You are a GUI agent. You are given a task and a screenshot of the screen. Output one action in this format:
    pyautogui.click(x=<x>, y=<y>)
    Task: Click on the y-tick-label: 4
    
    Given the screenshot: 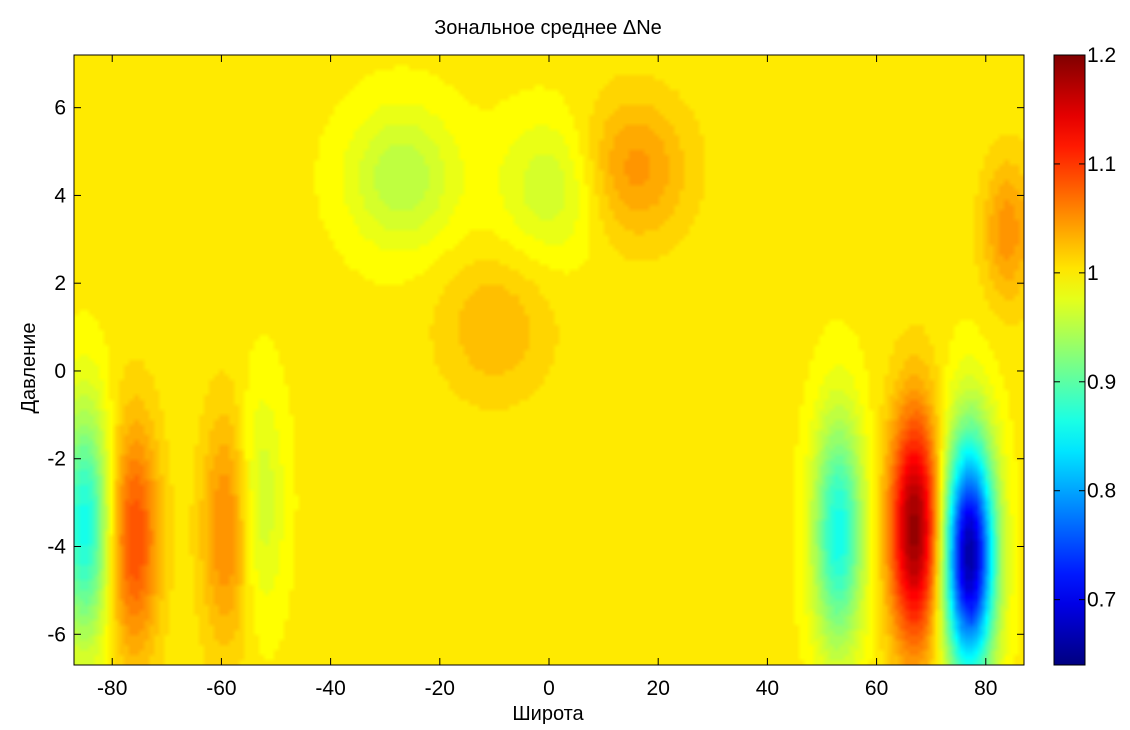 What is the action you would take?
    pyautogui.click(x=60, y=195)
    